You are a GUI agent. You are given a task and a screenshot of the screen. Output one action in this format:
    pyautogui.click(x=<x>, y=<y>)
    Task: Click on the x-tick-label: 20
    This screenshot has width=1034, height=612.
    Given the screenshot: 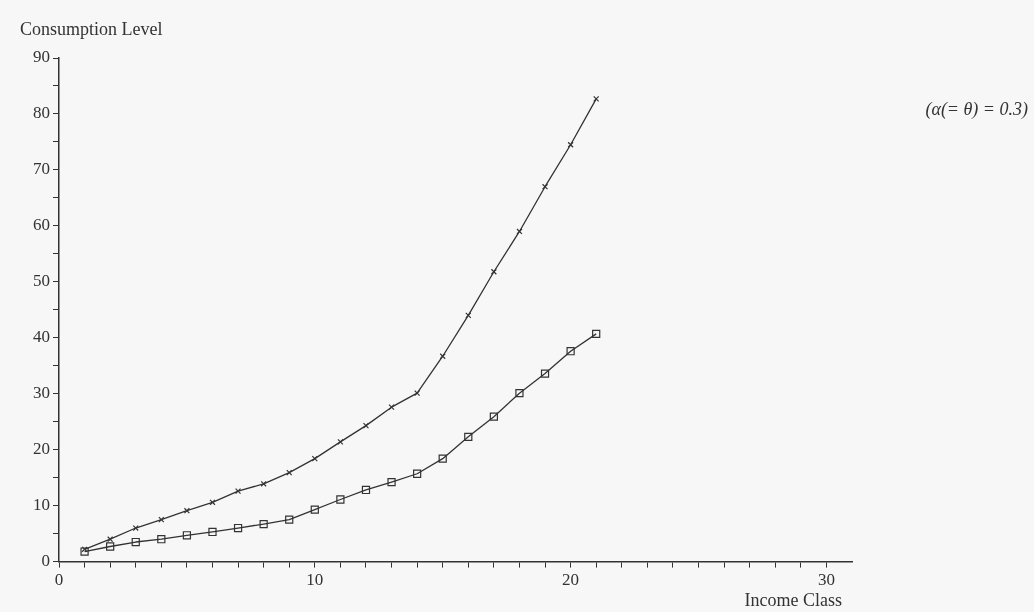 What is the action you would take?
    pyautogui.click(x=571, y=580)
    